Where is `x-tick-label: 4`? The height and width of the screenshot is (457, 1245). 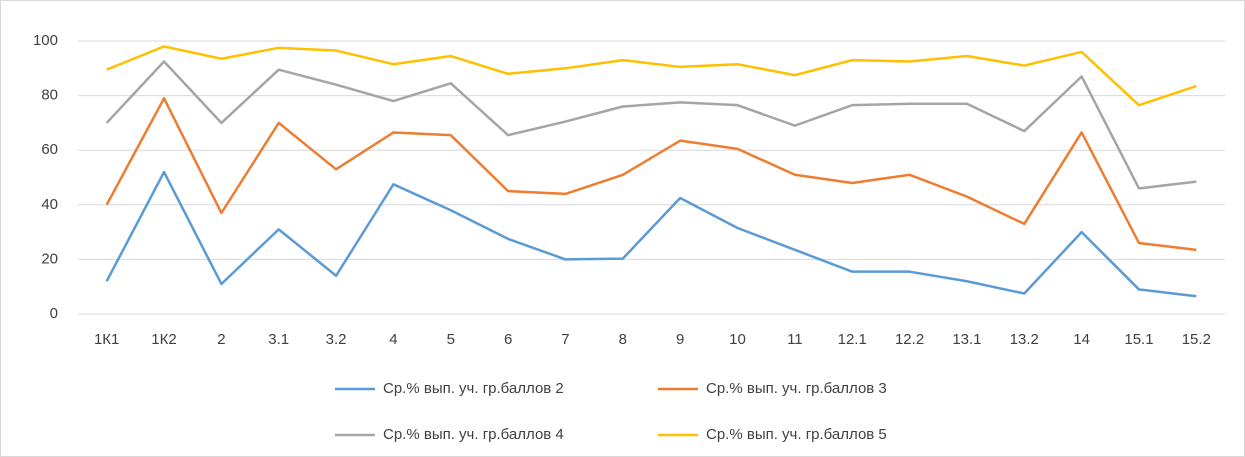
x-tick-label: 4 is located at coordinates (393, 339).